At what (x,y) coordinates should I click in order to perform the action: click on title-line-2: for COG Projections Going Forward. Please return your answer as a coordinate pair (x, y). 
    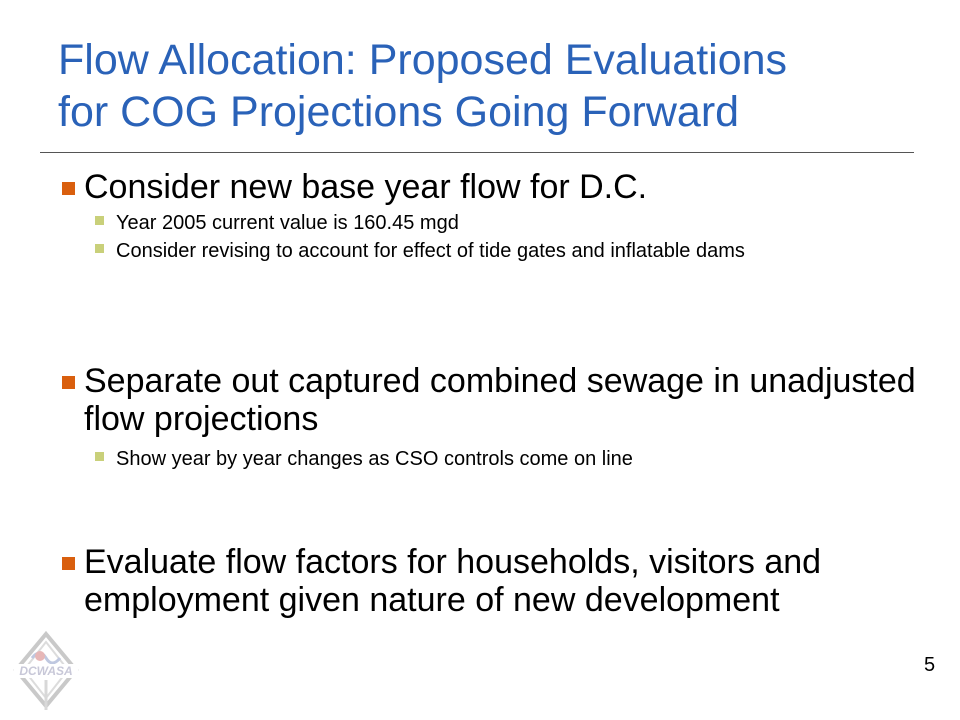
    Looking at the image, I should click on (399, 112).